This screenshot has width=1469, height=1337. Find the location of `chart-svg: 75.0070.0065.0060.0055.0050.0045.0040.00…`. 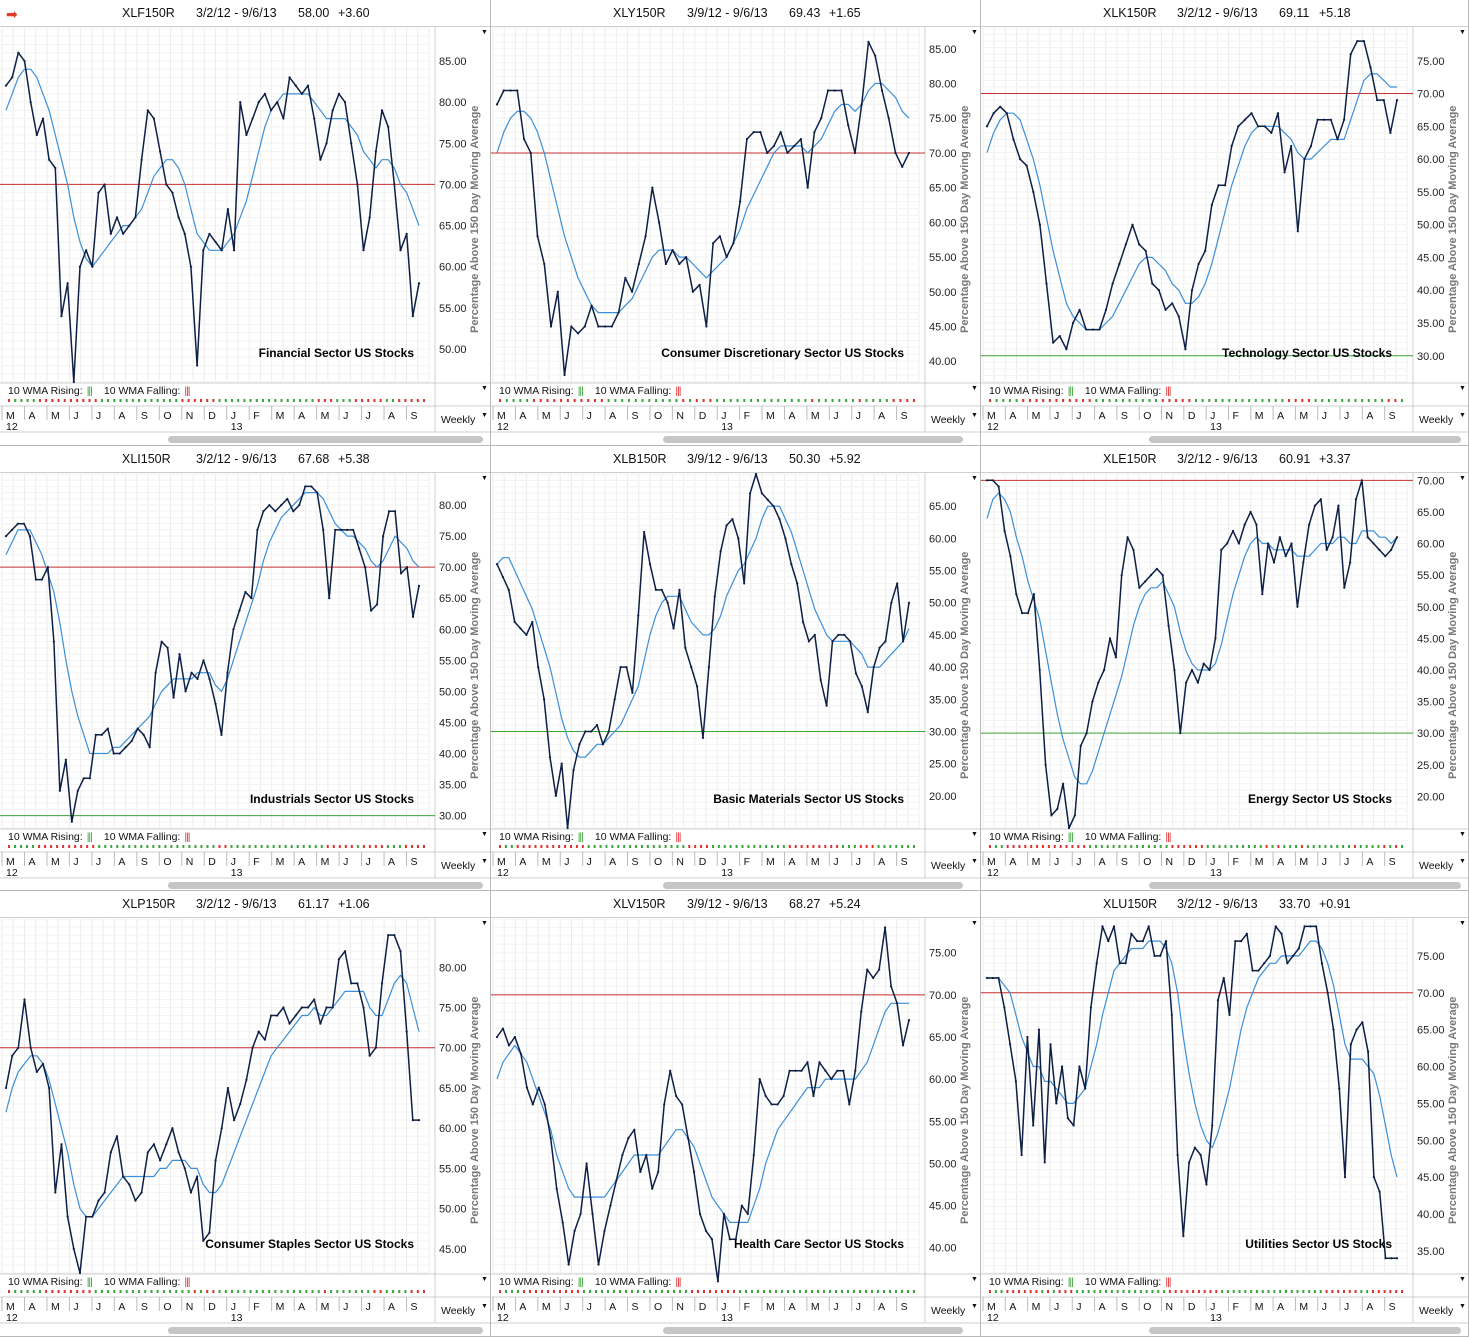

chart-svg: 75.0070.0065.0060.0055.0050.0045.0040.00… is located at coordinates (1224, 229).